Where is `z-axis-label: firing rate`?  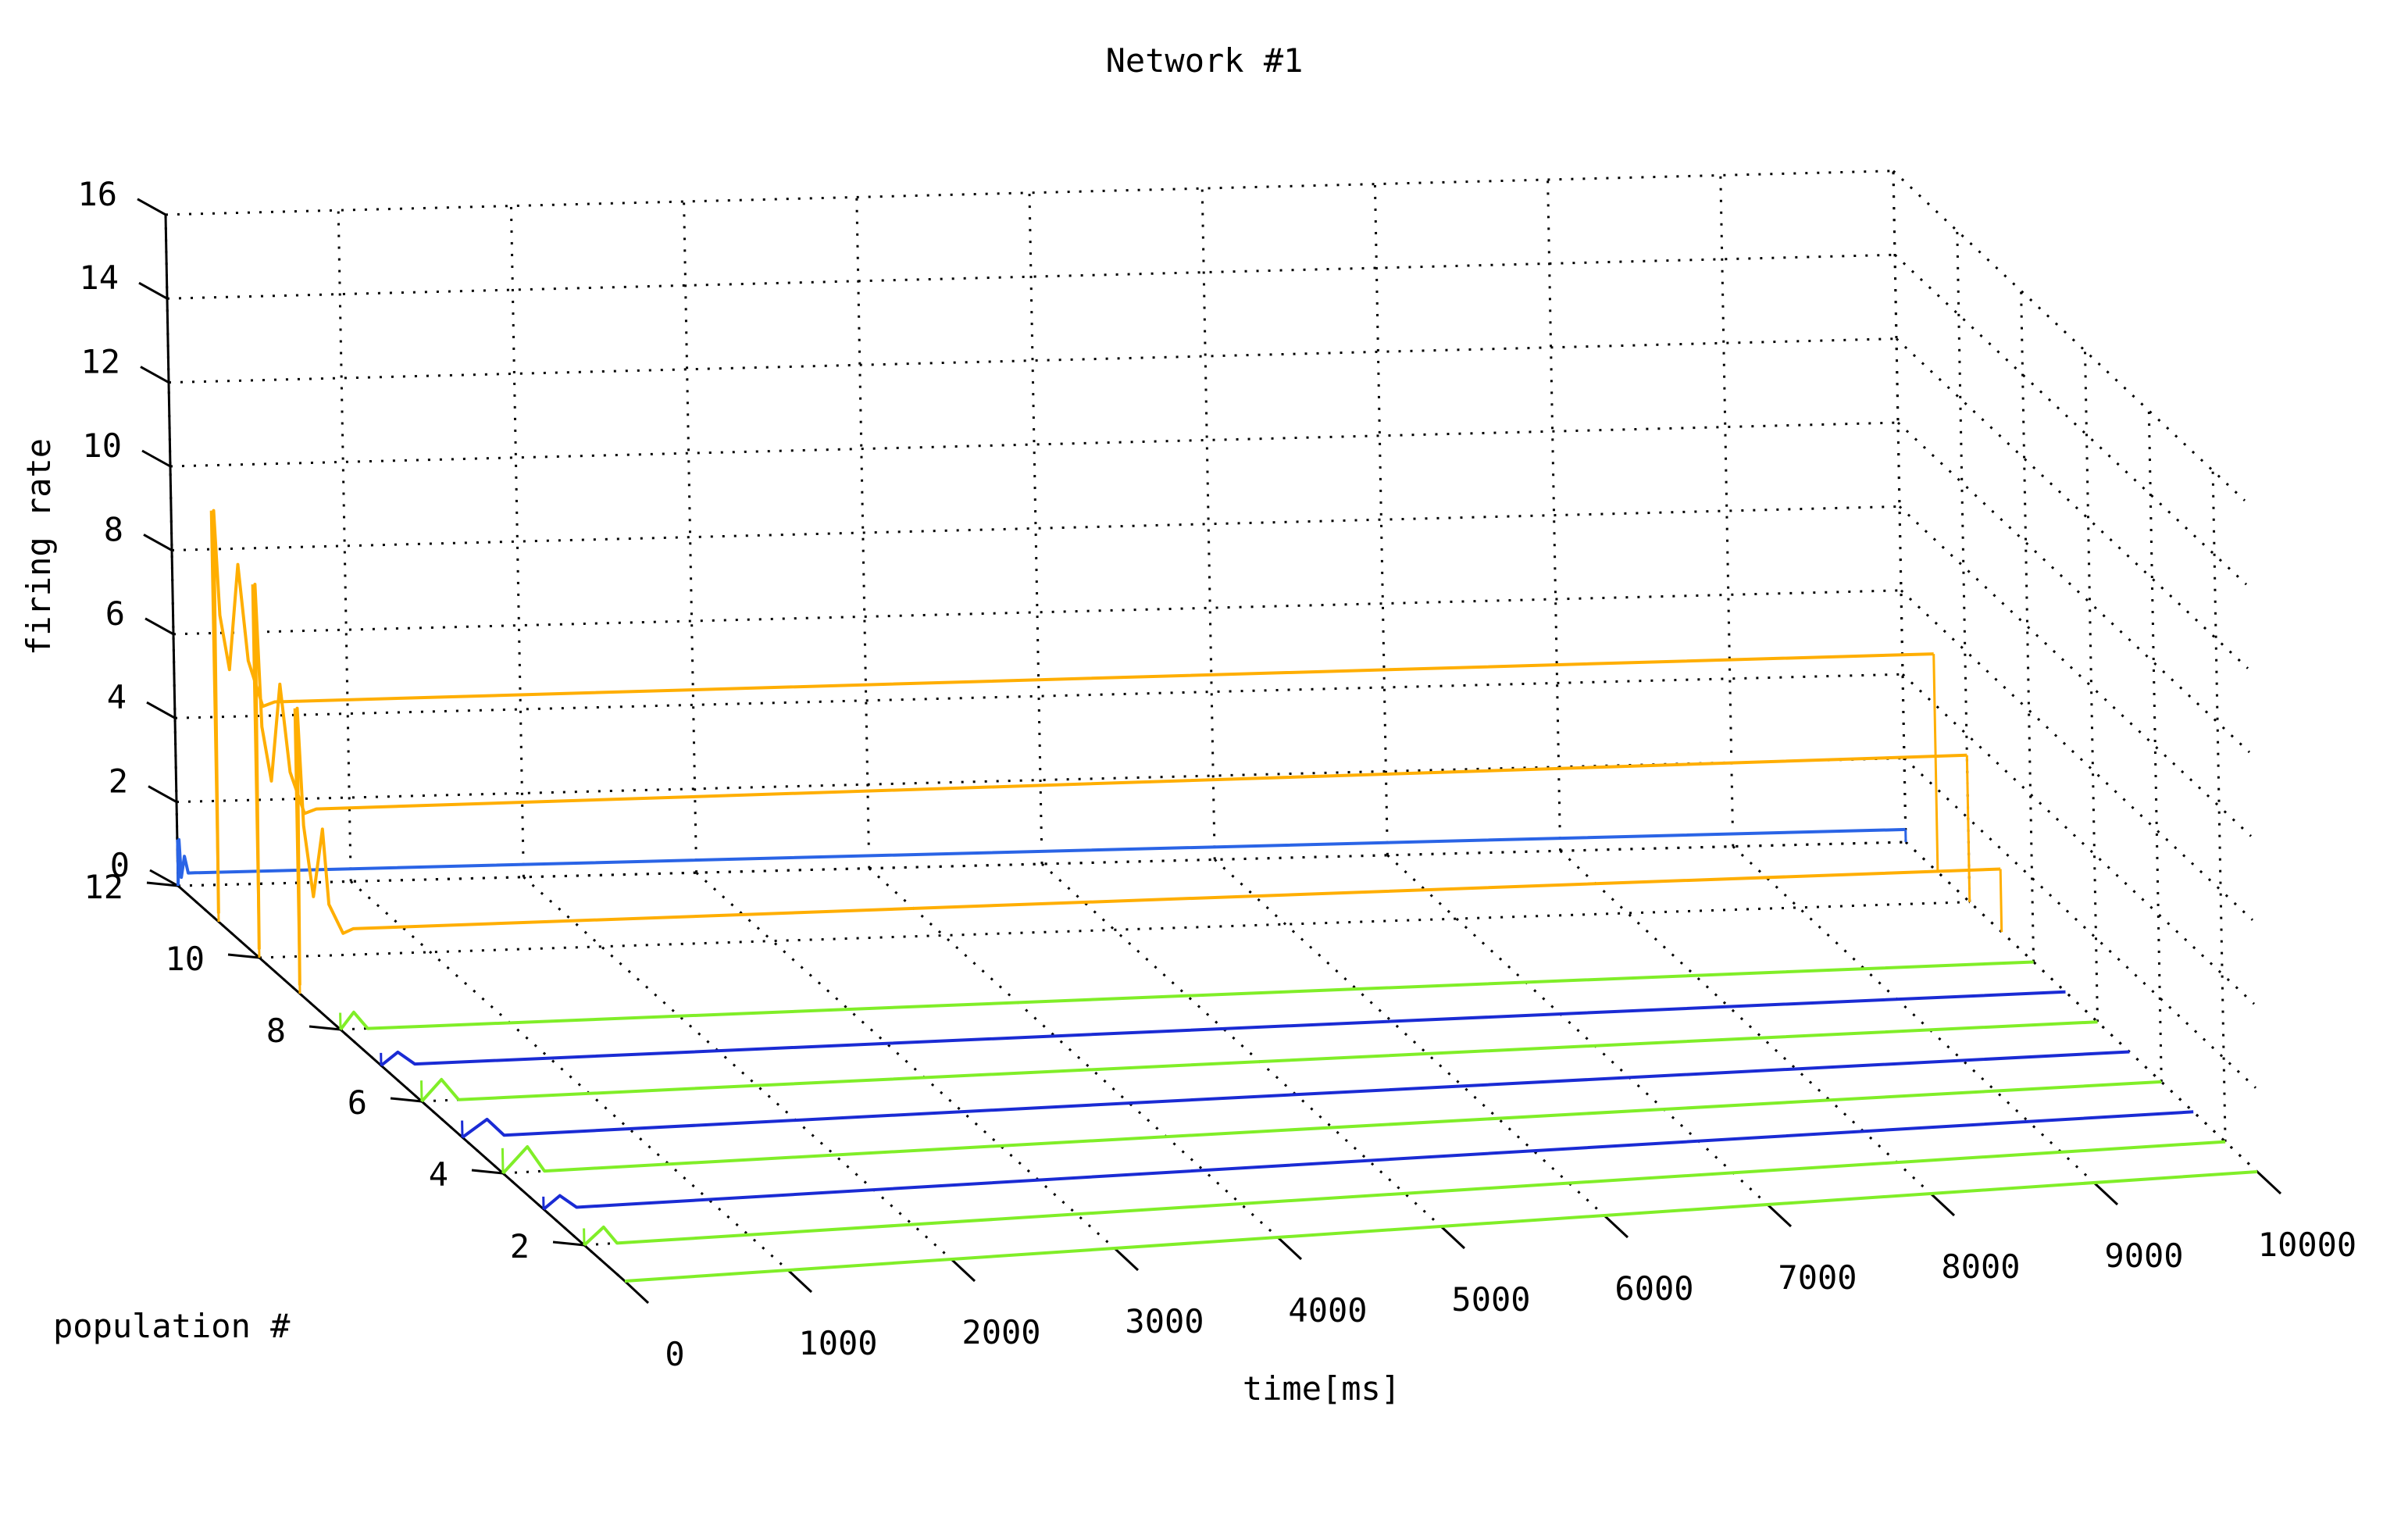 z-axis-label: firing rate is located at coordinates (39, 546).